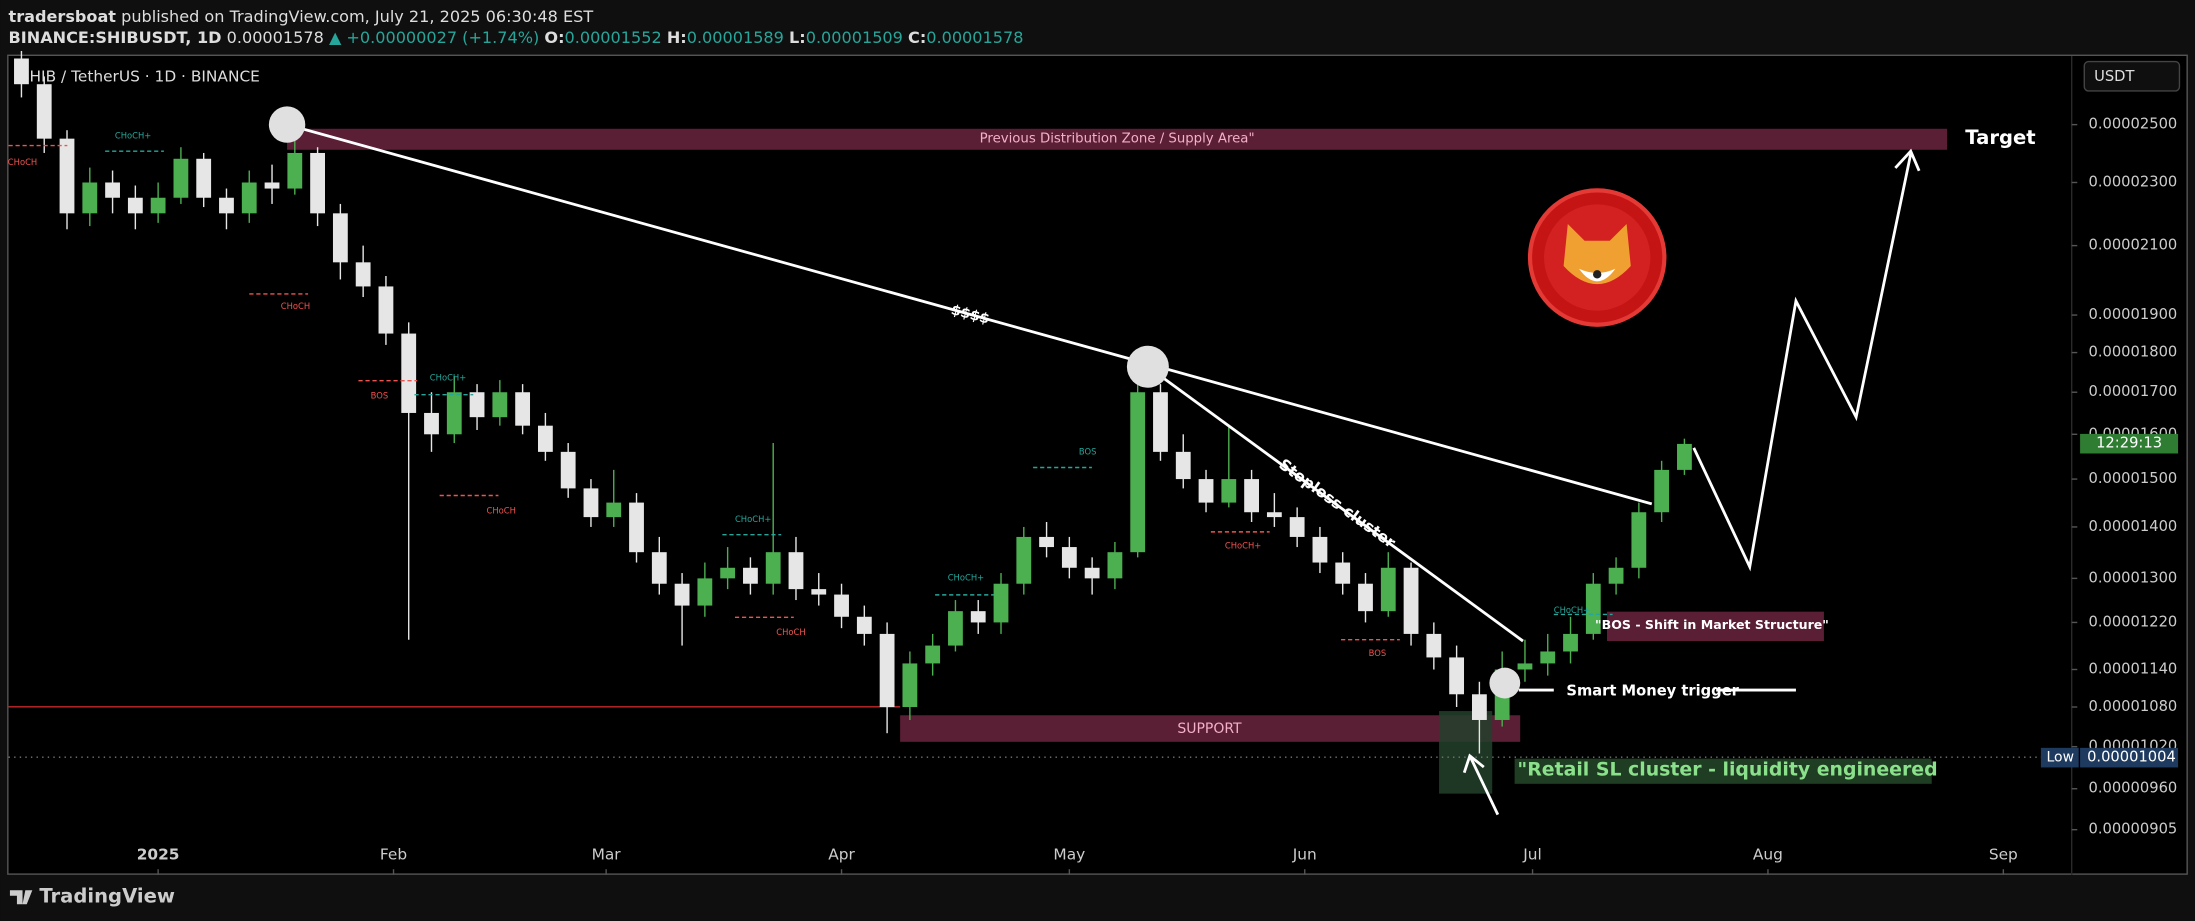  Describe the element at coordinates (2000, 137) in the screenshot. I see `annotation: Target` at that location.